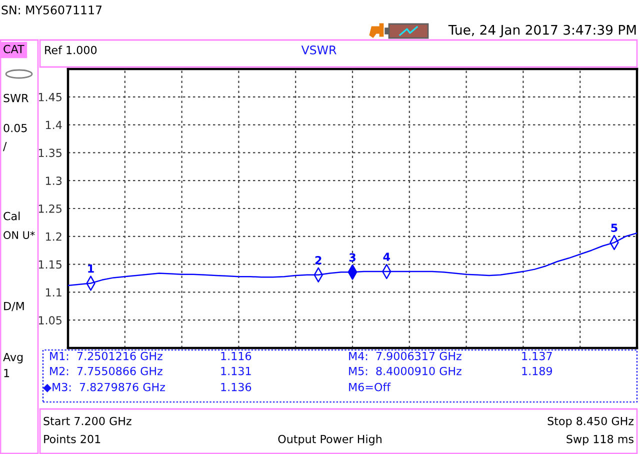 This screenshot has width=640, height=454. Describe the element at coordinates (88, 421) in the screenshot. I see `text: Start 7.200 GHz` at that location.